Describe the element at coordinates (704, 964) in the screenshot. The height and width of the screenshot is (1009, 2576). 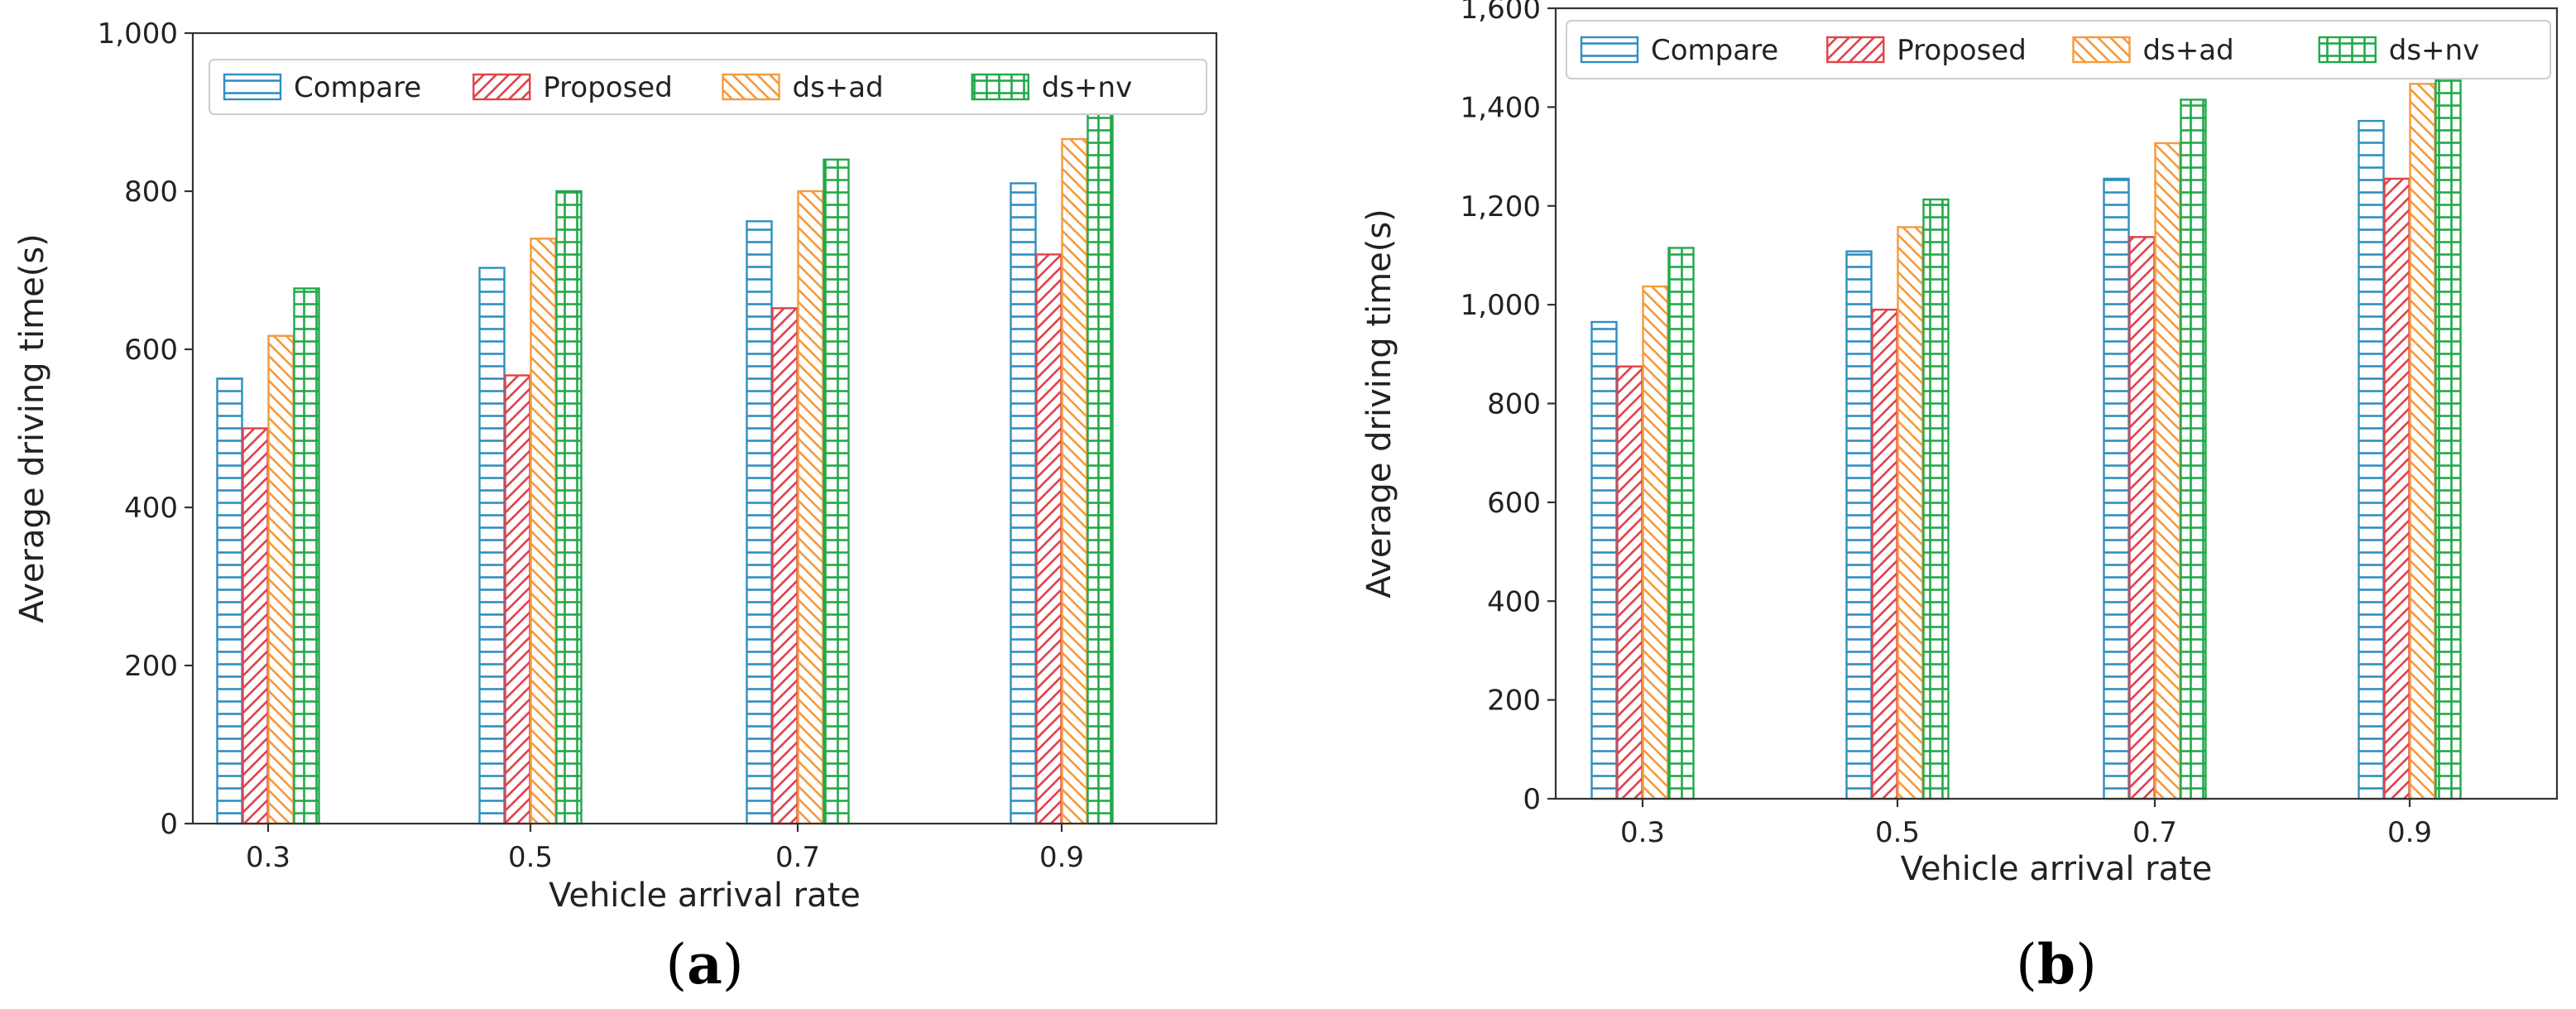
I see `panel-label: (a)` at that location.